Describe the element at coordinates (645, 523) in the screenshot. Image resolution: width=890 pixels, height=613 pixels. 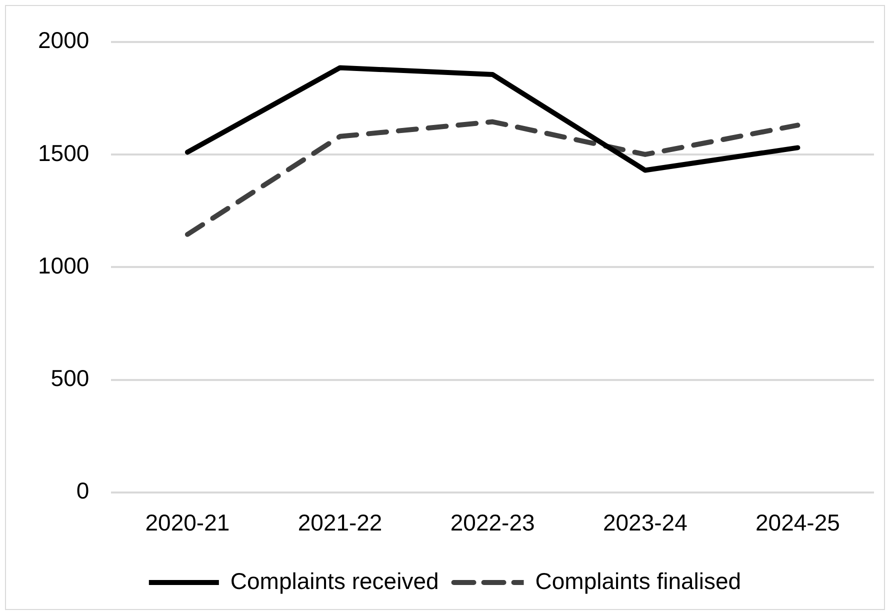
I see `x-tick-label: 2023-24` at that location.